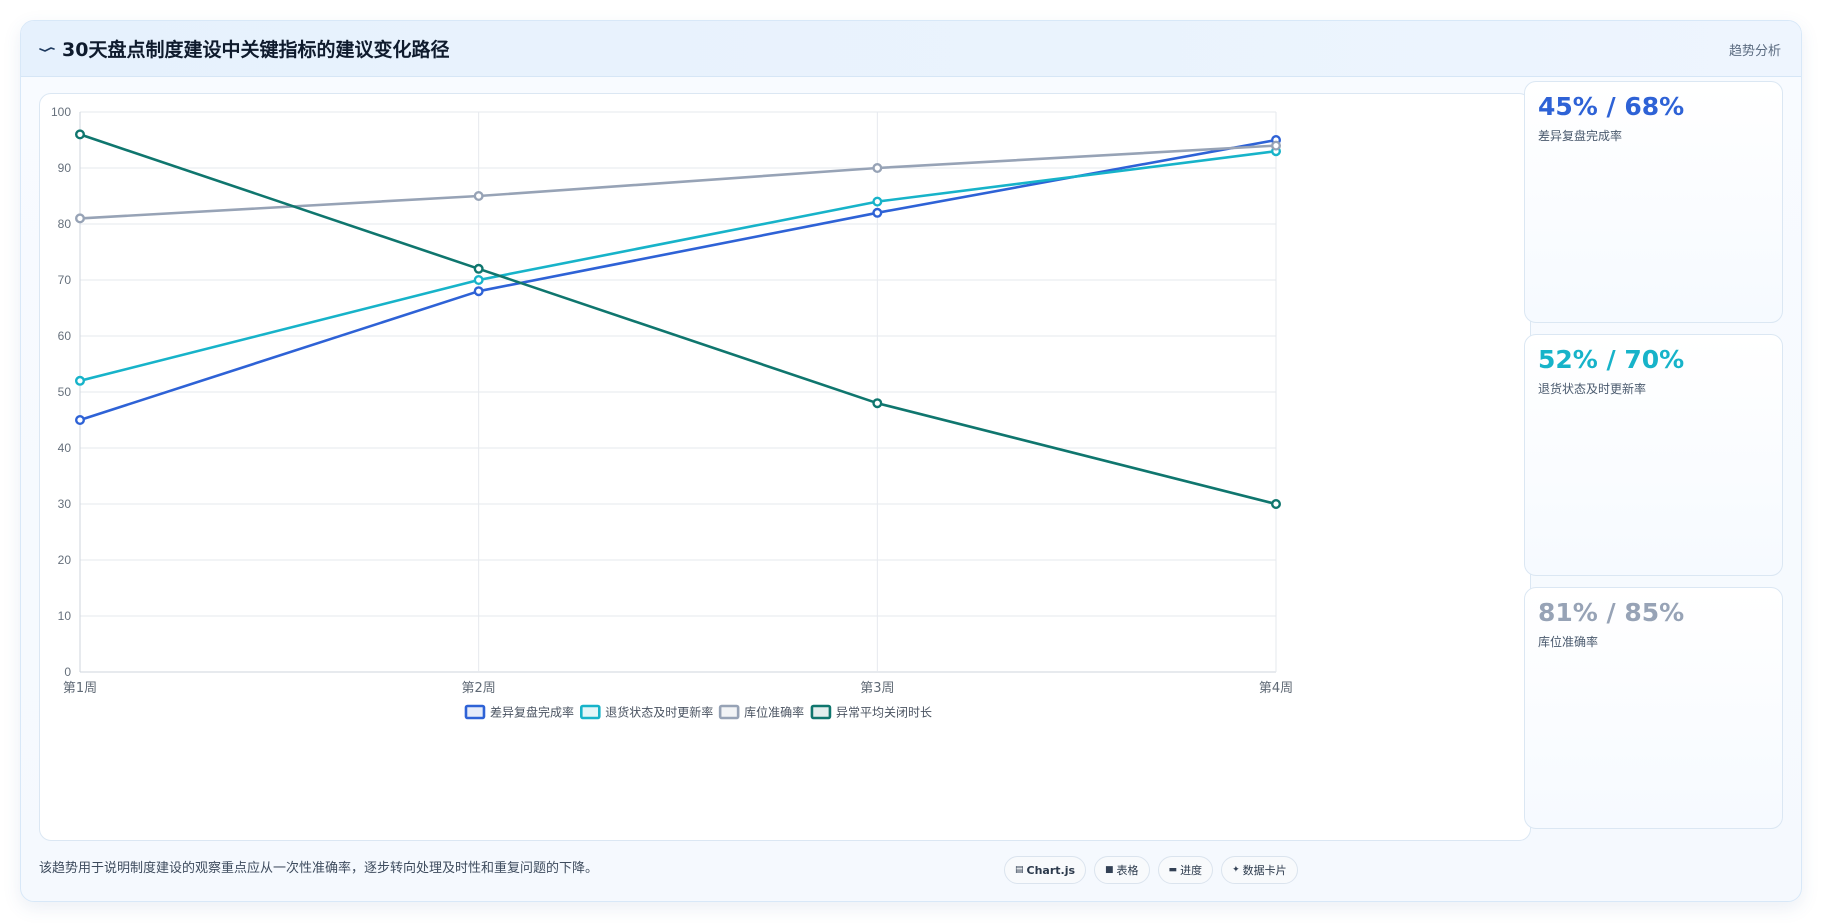 This screenshot has width=1822, height=923. I want to click on chip-chartjs: ▤ Chart.js, so click(1045, 870).